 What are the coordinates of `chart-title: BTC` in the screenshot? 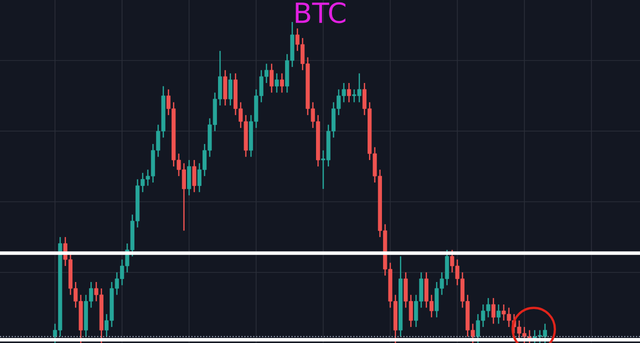 It's located at (321, 13).